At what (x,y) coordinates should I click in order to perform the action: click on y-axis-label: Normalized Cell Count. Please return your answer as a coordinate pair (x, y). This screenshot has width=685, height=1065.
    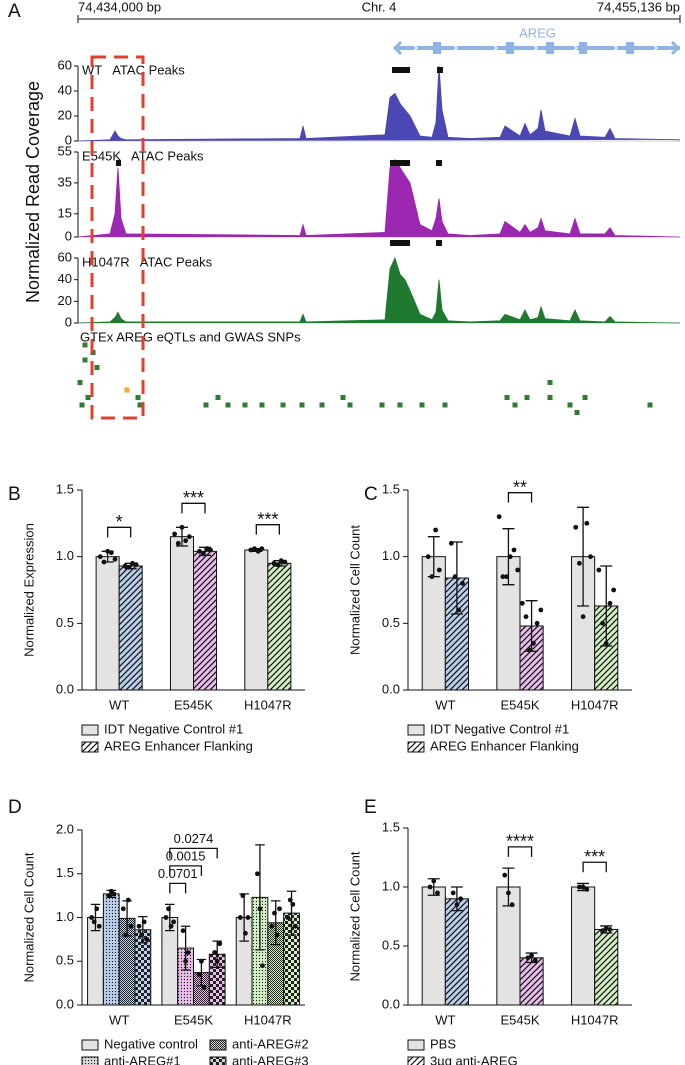
    Looking at the image, I should click on (28, 917).